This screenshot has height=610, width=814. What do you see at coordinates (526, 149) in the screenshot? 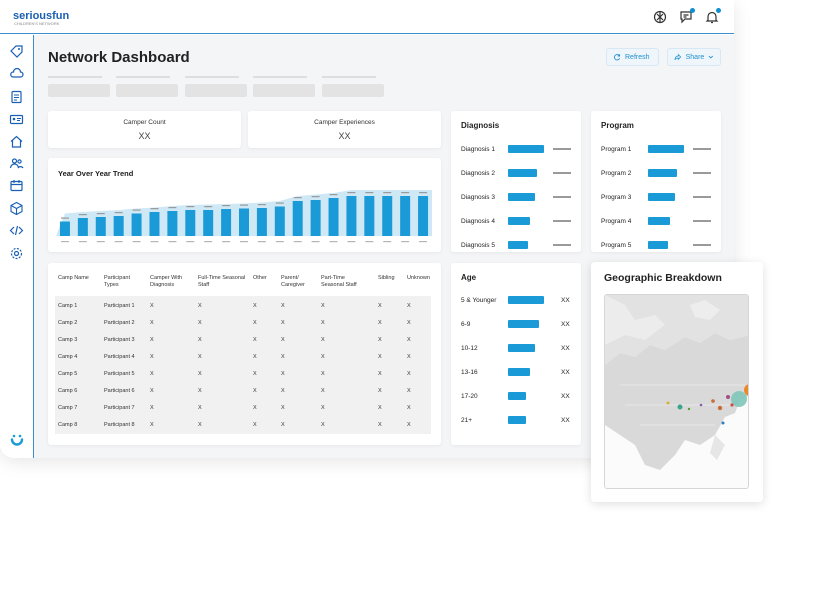
I see `diagnosis-bar` at bounding box center [526, 149].